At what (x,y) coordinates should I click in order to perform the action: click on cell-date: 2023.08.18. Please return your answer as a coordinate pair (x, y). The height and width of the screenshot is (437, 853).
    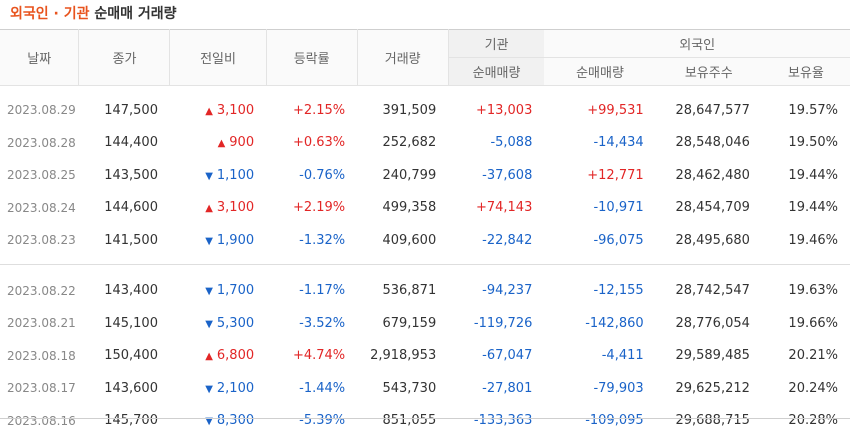
    Looking at the image, I should click on (39, 356).